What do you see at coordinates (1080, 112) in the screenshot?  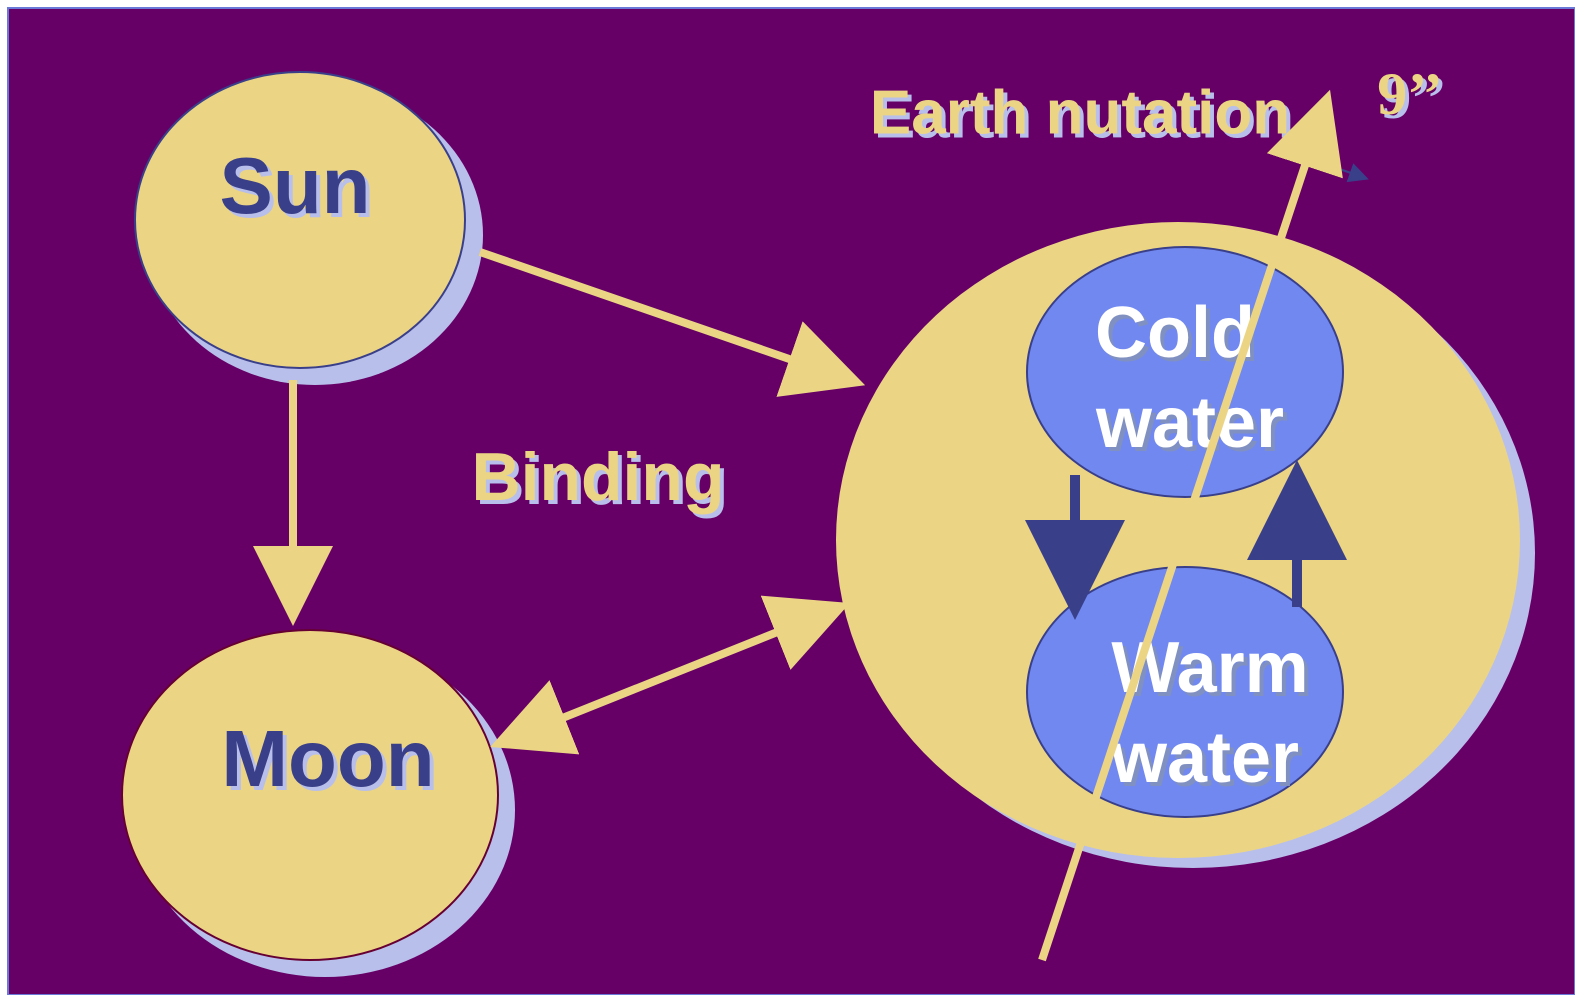 I see `nutation-label: Earth nutation` at bounding box center [1080, 112].